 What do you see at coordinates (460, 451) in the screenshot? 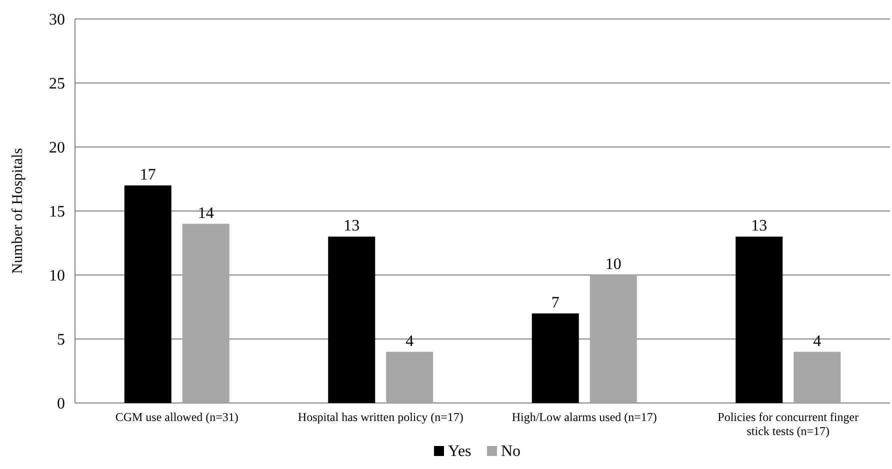
I see `legend-label: Yes` at bounding box center [460, 451].